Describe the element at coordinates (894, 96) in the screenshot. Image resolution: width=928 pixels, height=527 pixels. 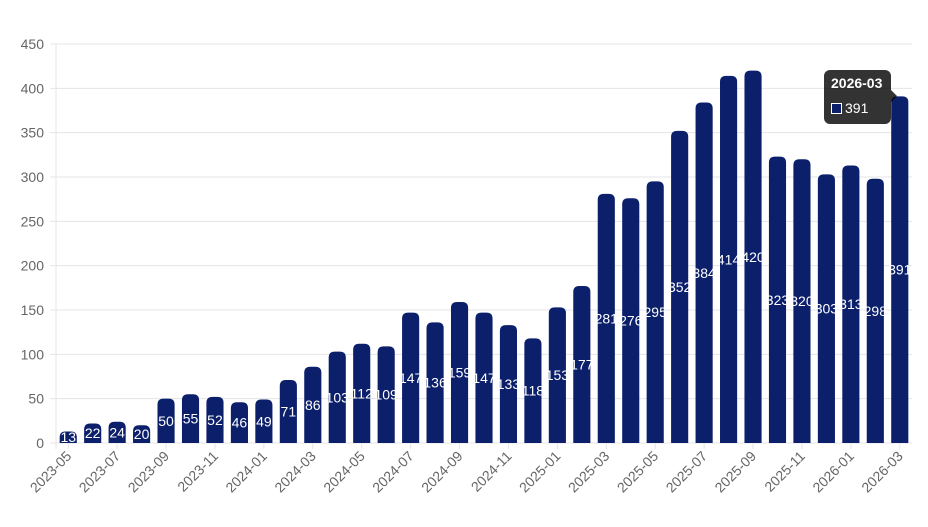
I see `tooltip-caret` at that location.